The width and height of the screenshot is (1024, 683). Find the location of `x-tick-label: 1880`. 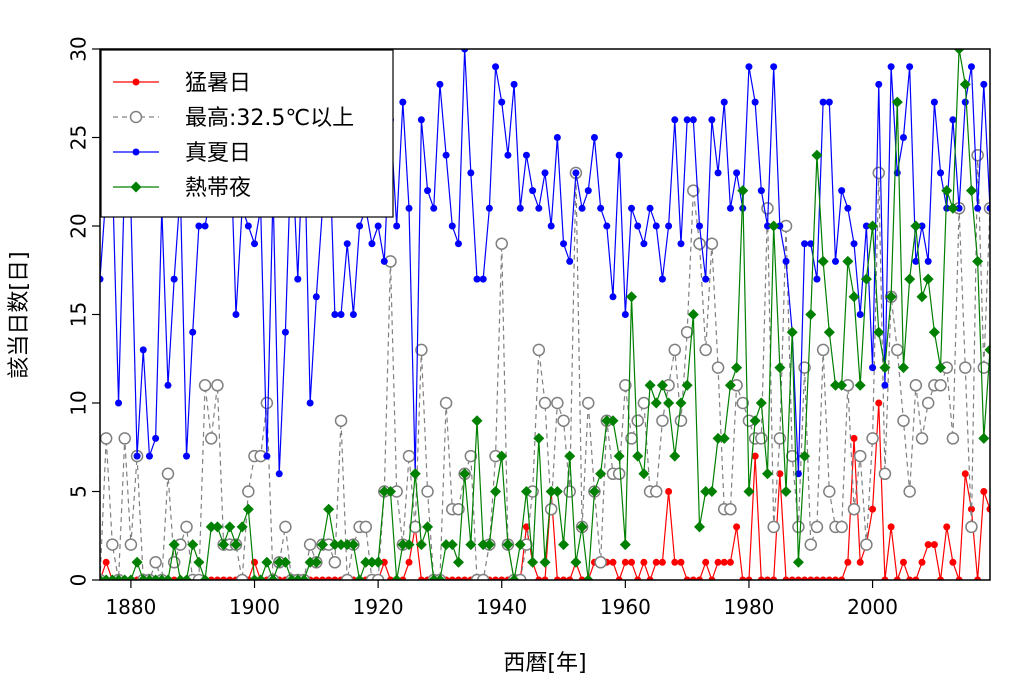

x-tick-label: 1880 is located at coordinates (130, 607).